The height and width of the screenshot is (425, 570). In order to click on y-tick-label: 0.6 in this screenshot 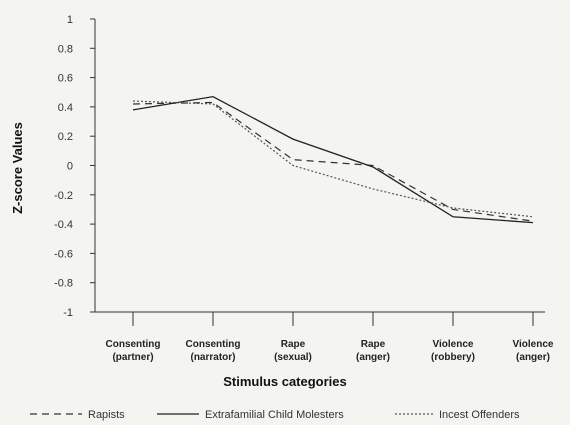, I will do `click(65, 79)`.